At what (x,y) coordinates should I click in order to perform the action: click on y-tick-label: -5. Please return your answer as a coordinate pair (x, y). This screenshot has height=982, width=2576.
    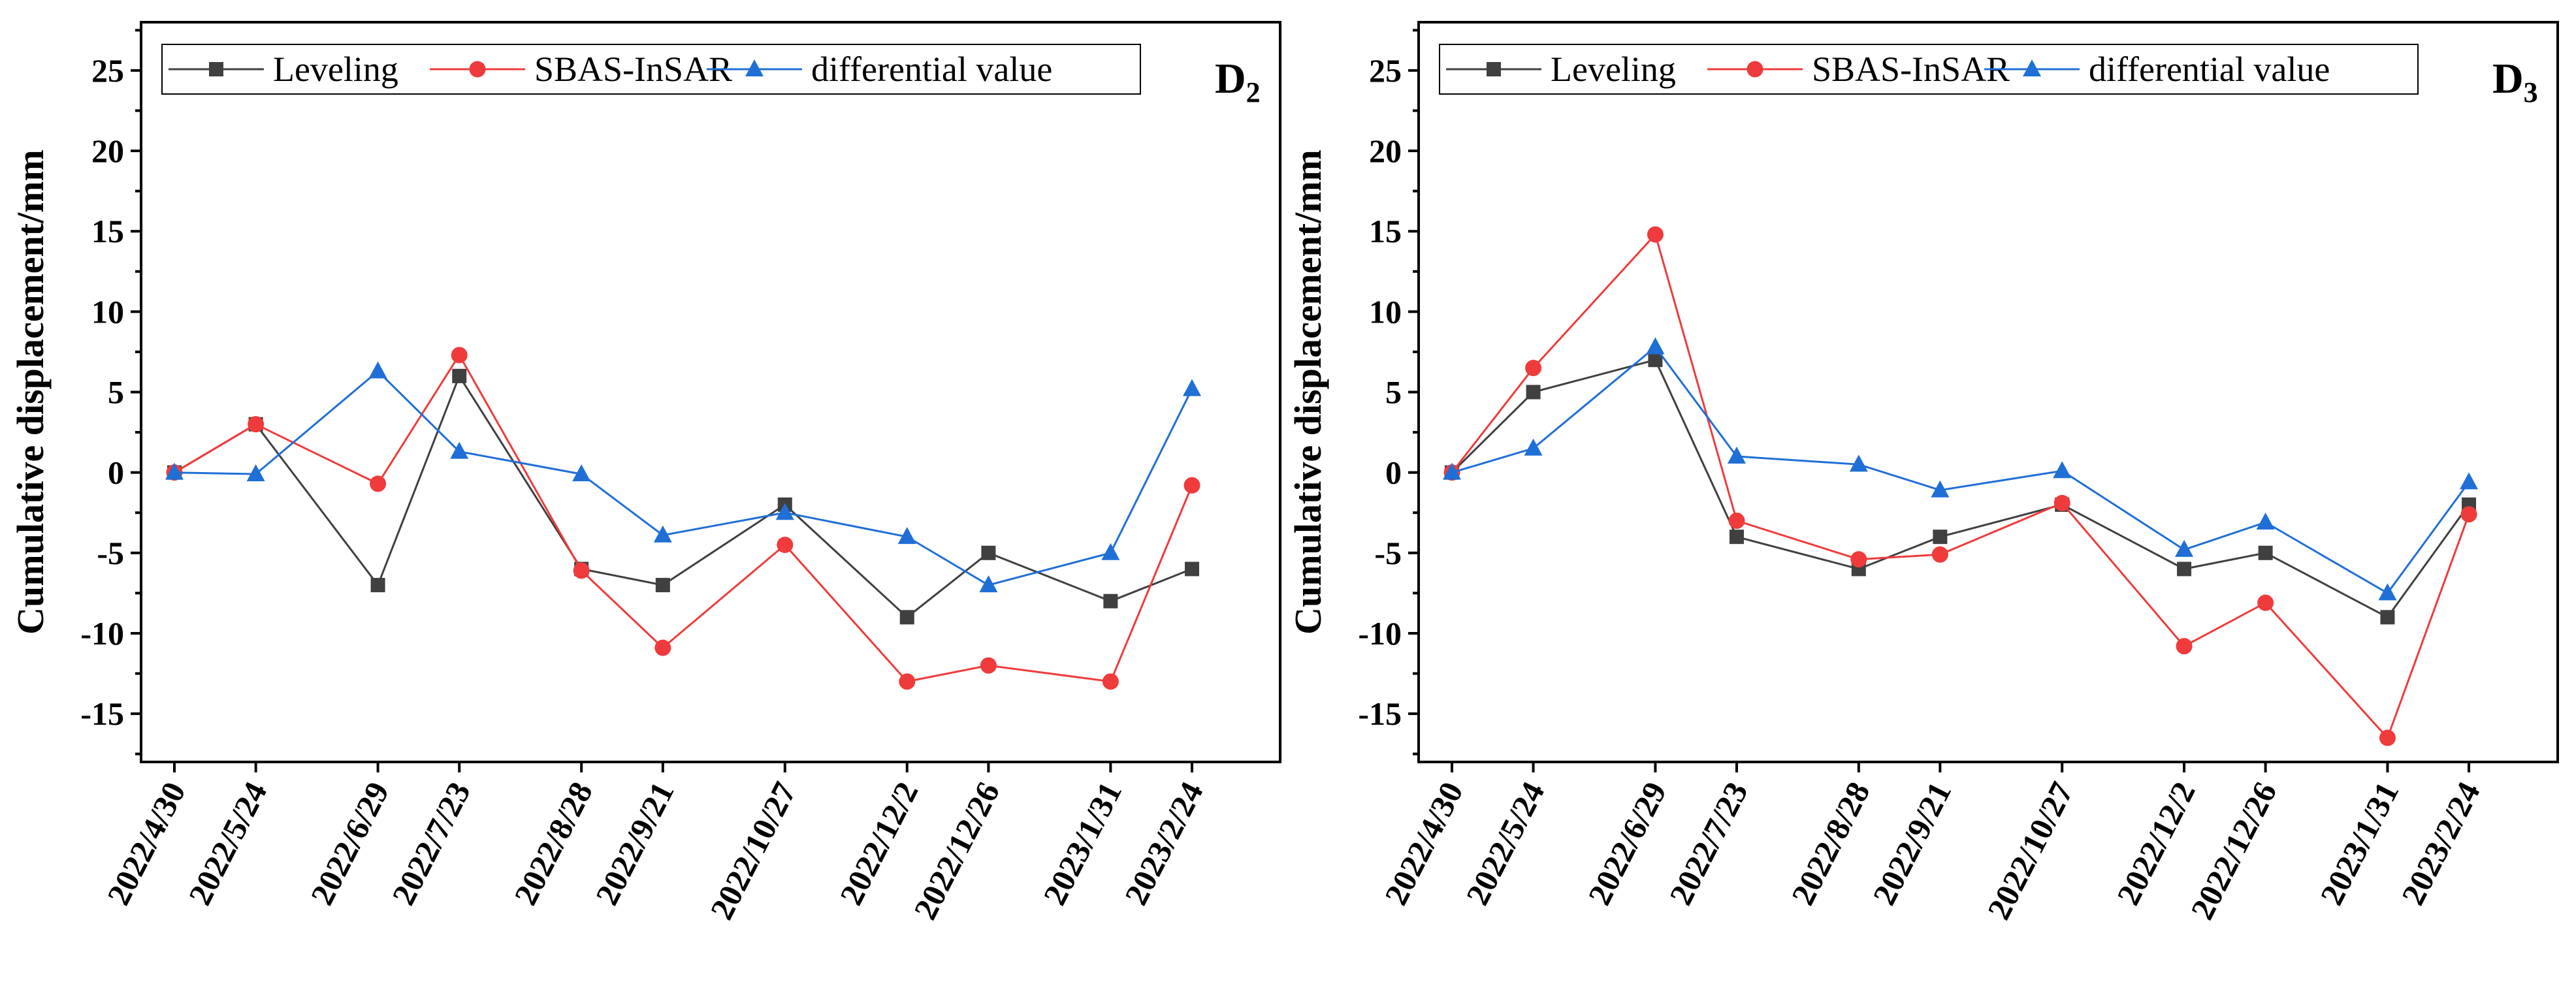
    Looking at the image, I should click on (110, 553).